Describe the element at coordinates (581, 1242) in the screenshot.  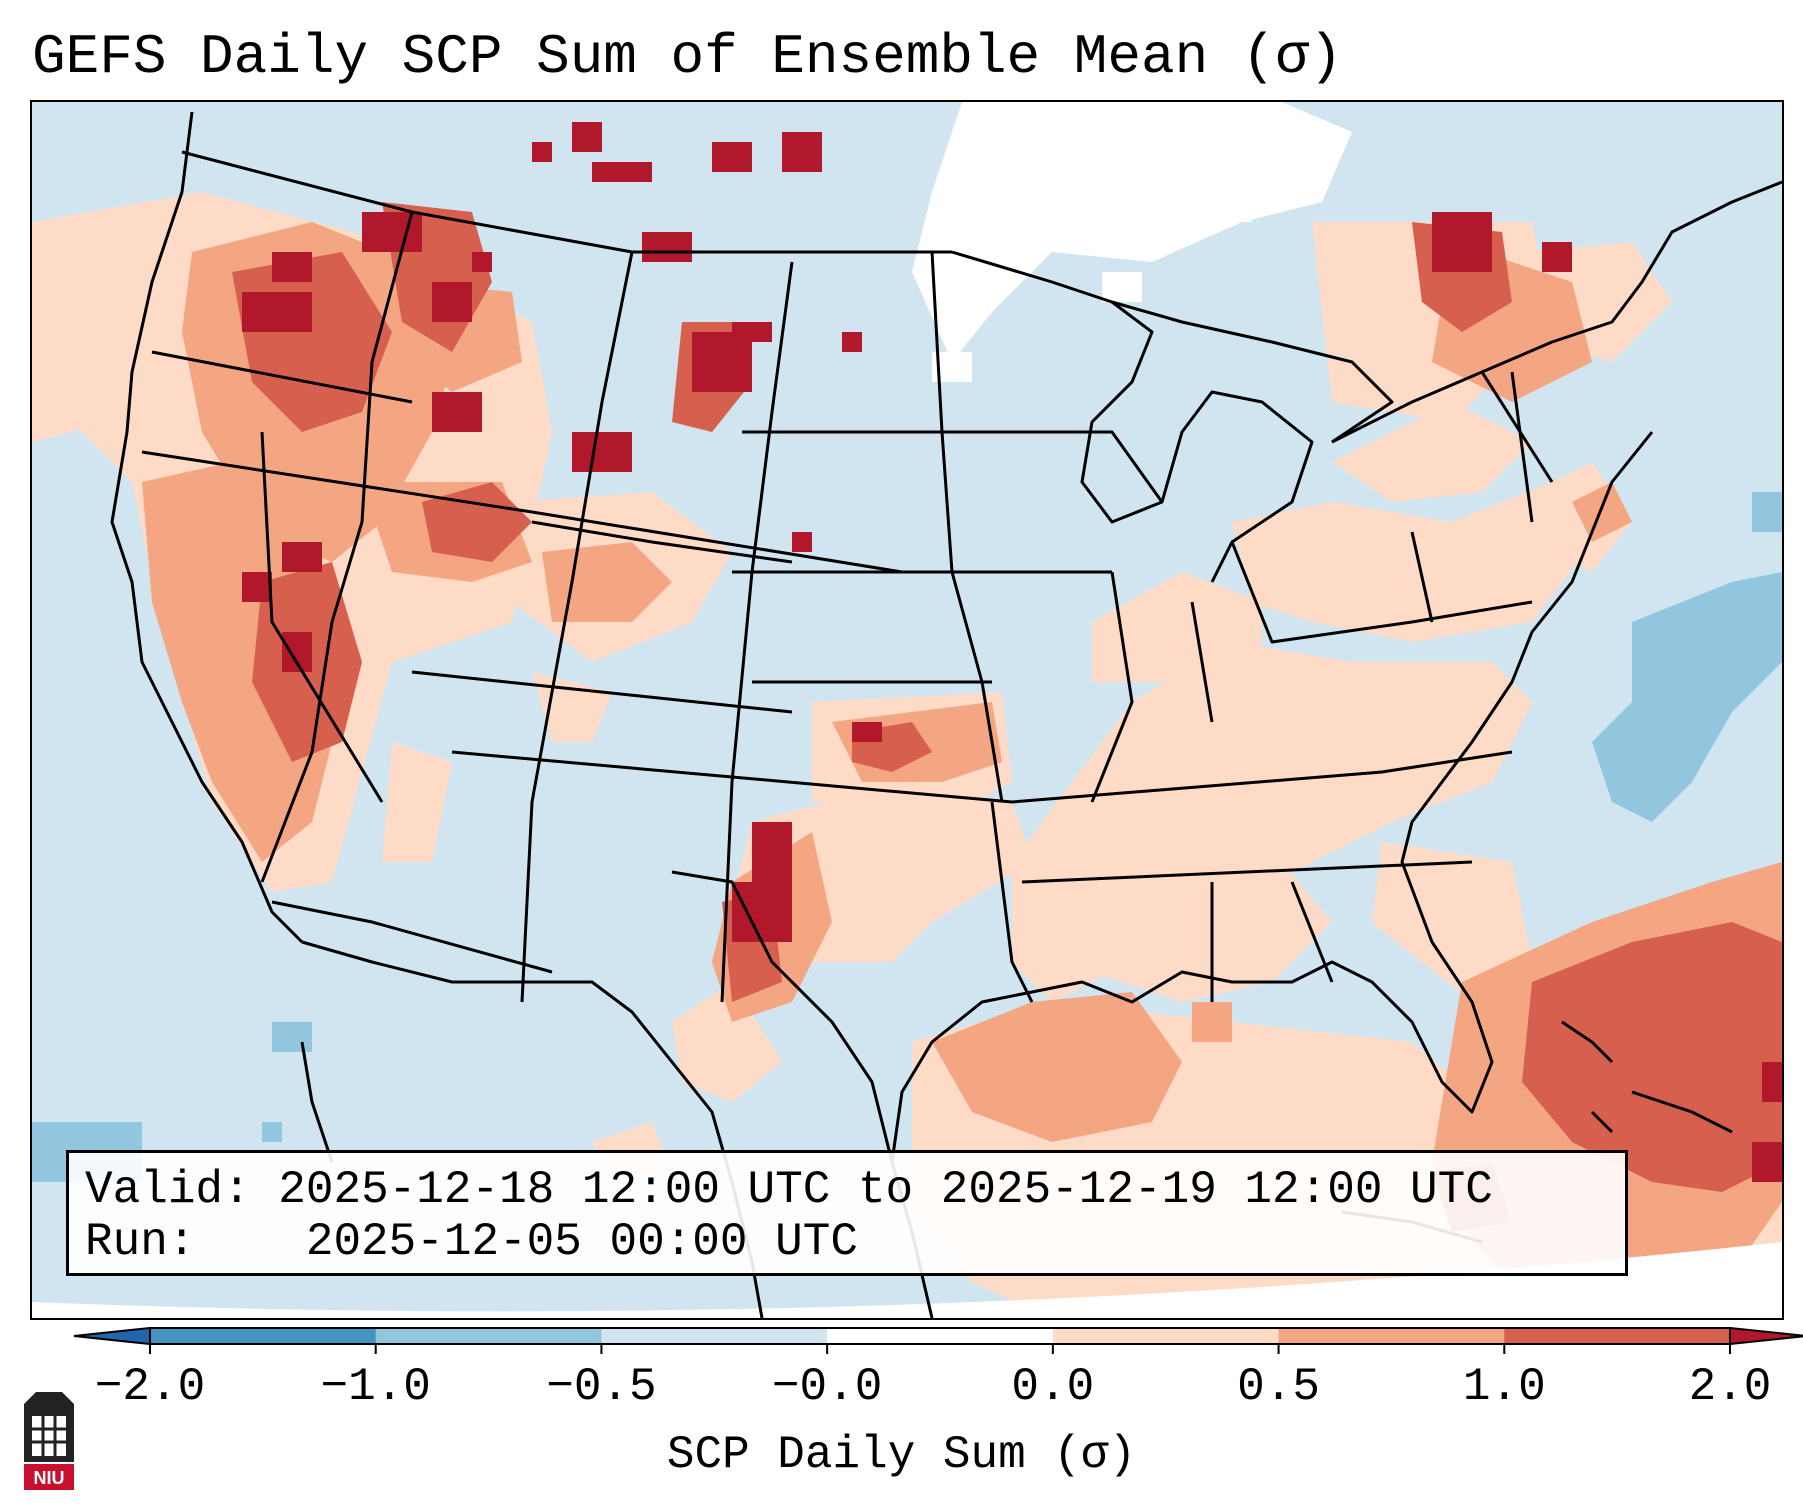
I see `run-value: 2025-12-05 00:00 UTC` at that location.